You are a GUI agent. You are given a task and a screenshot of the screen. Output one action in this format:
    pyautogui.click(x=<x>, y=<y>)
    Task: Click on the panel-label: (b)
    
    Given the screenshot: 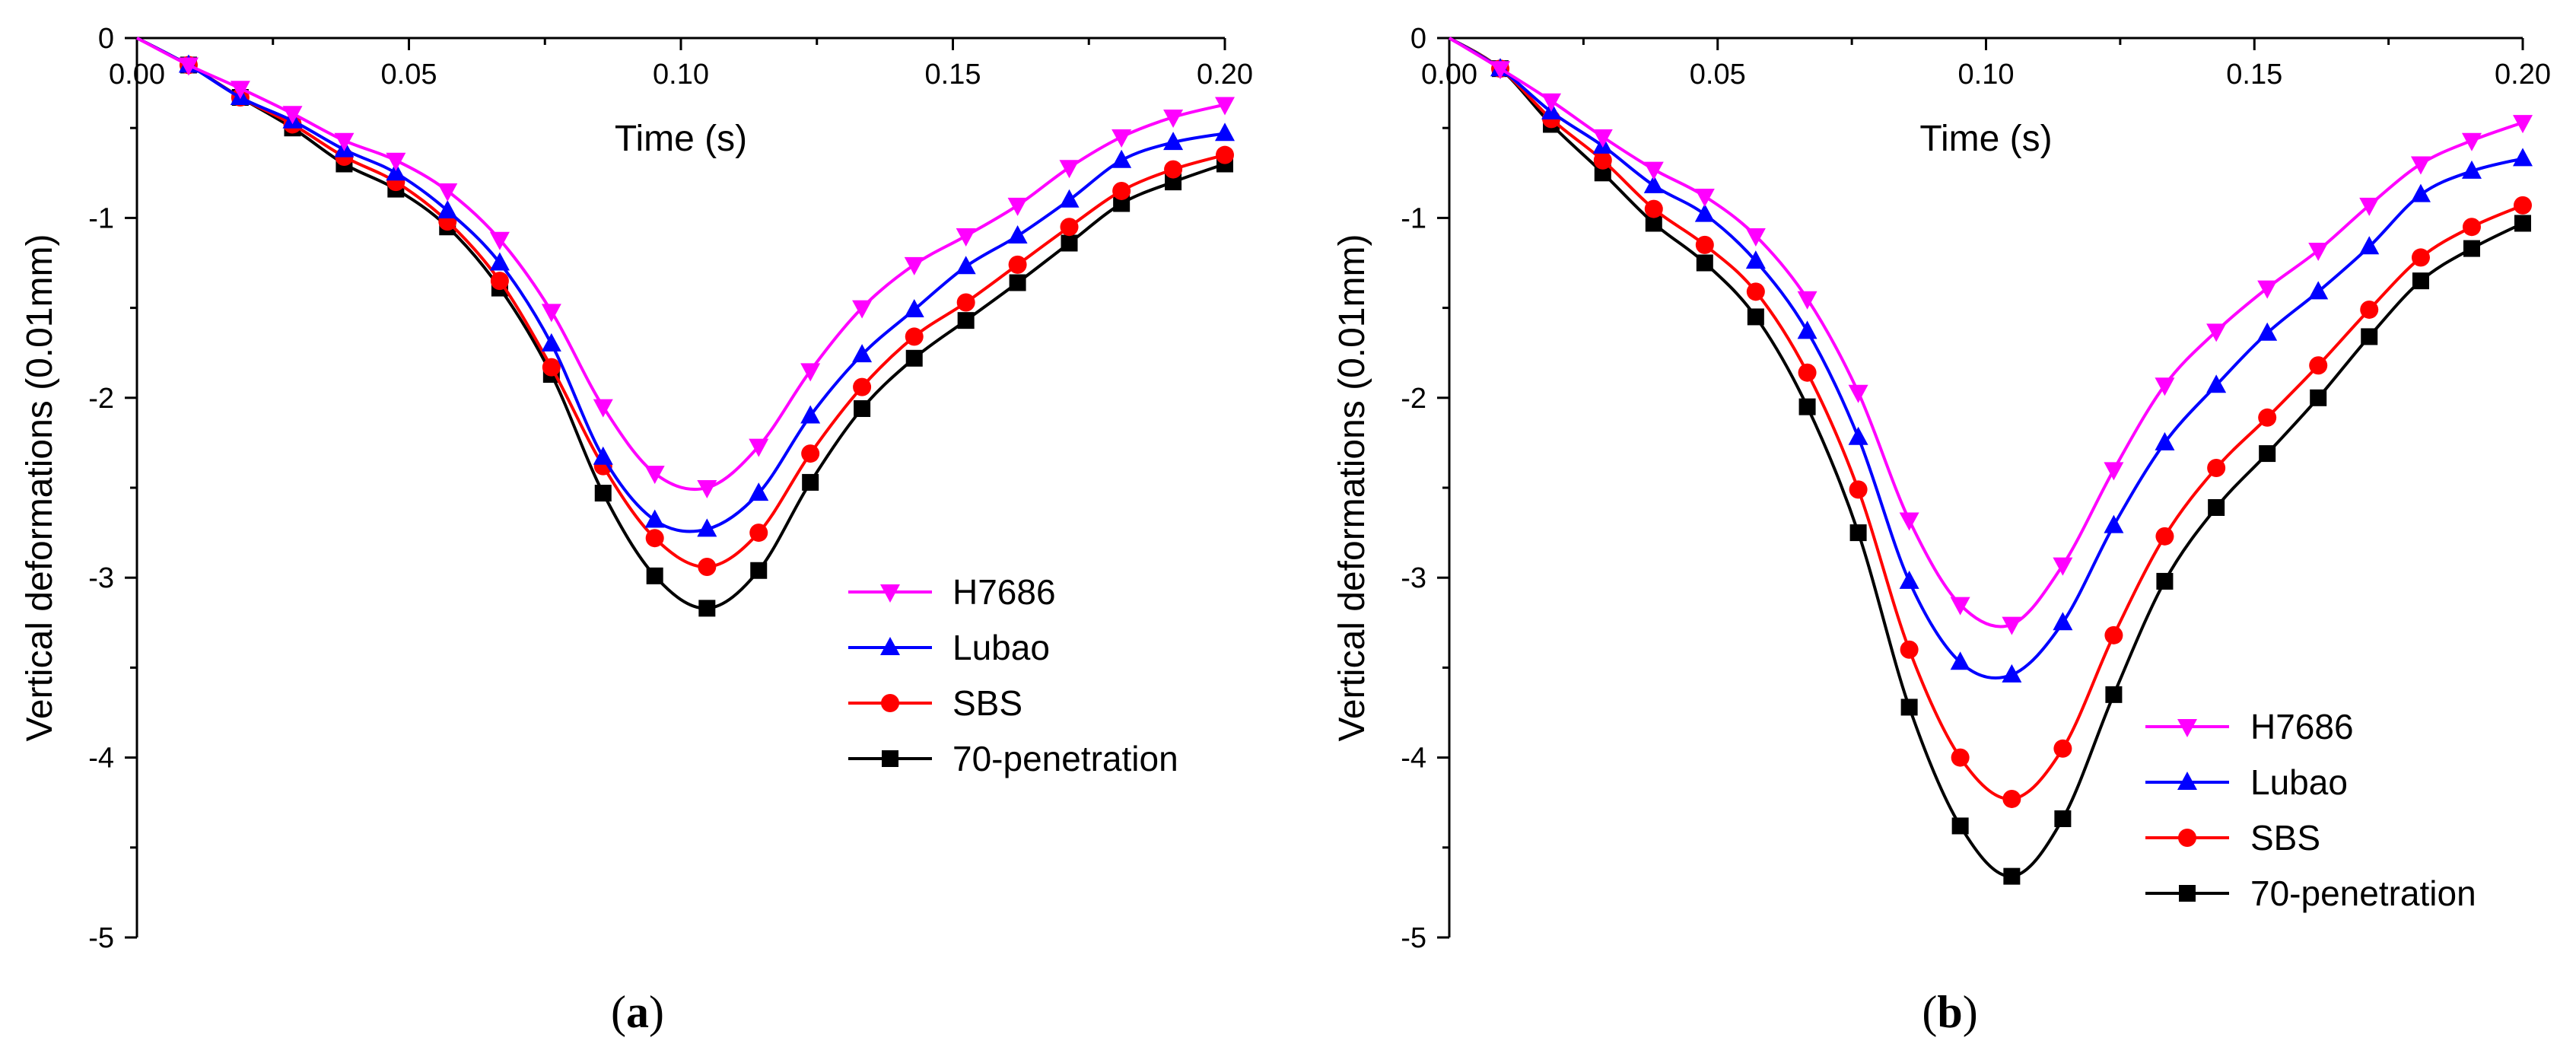 What is the action you would take?
    pyautogui.click(x=1949, y=1012)
    